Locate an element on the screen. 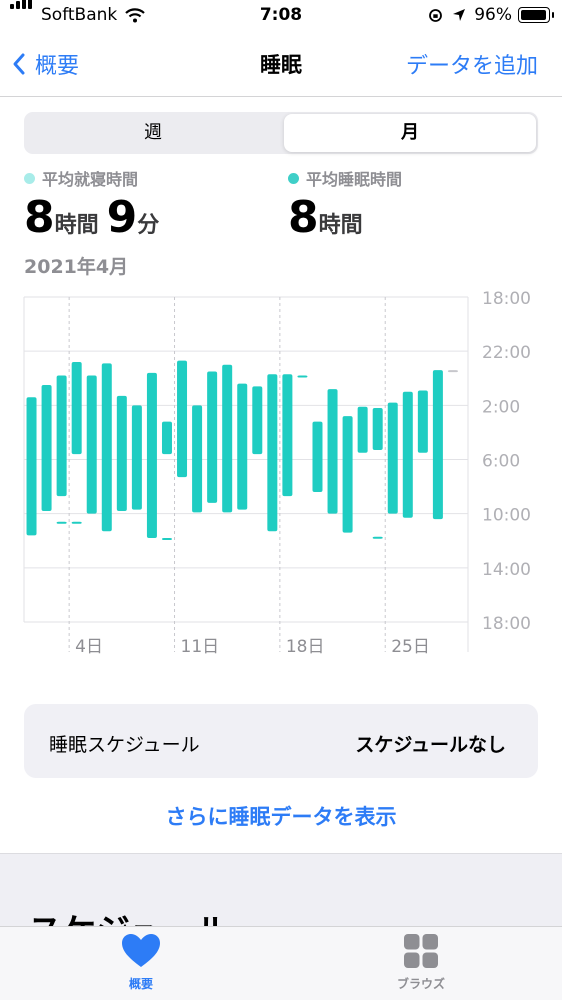  navigation-bar: 概要 睡眠 データを追加 is located at coordinates (281, 63).